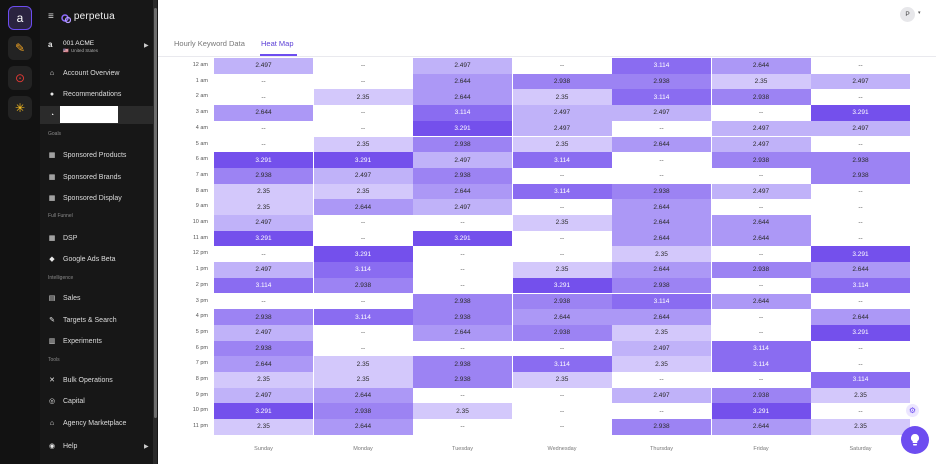 This screenshot has height=464, width=936. I want to click on target-channel-icon: ⊙, so click(20, 78).